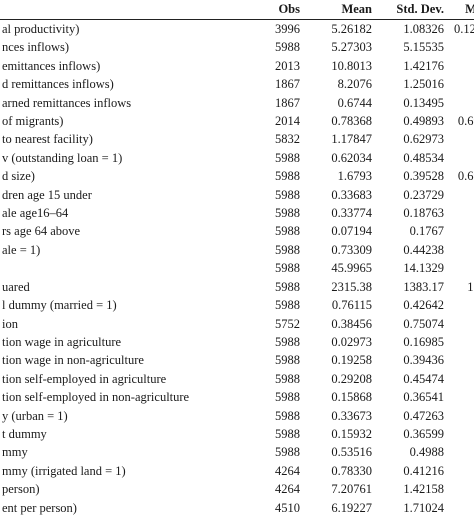 The width and height of the screenshot is (474, 517). What do you see at coordinates (336, 360) in the screenshot?
I see `mean-cell: 0.19258` at bounding box center [336, 360].